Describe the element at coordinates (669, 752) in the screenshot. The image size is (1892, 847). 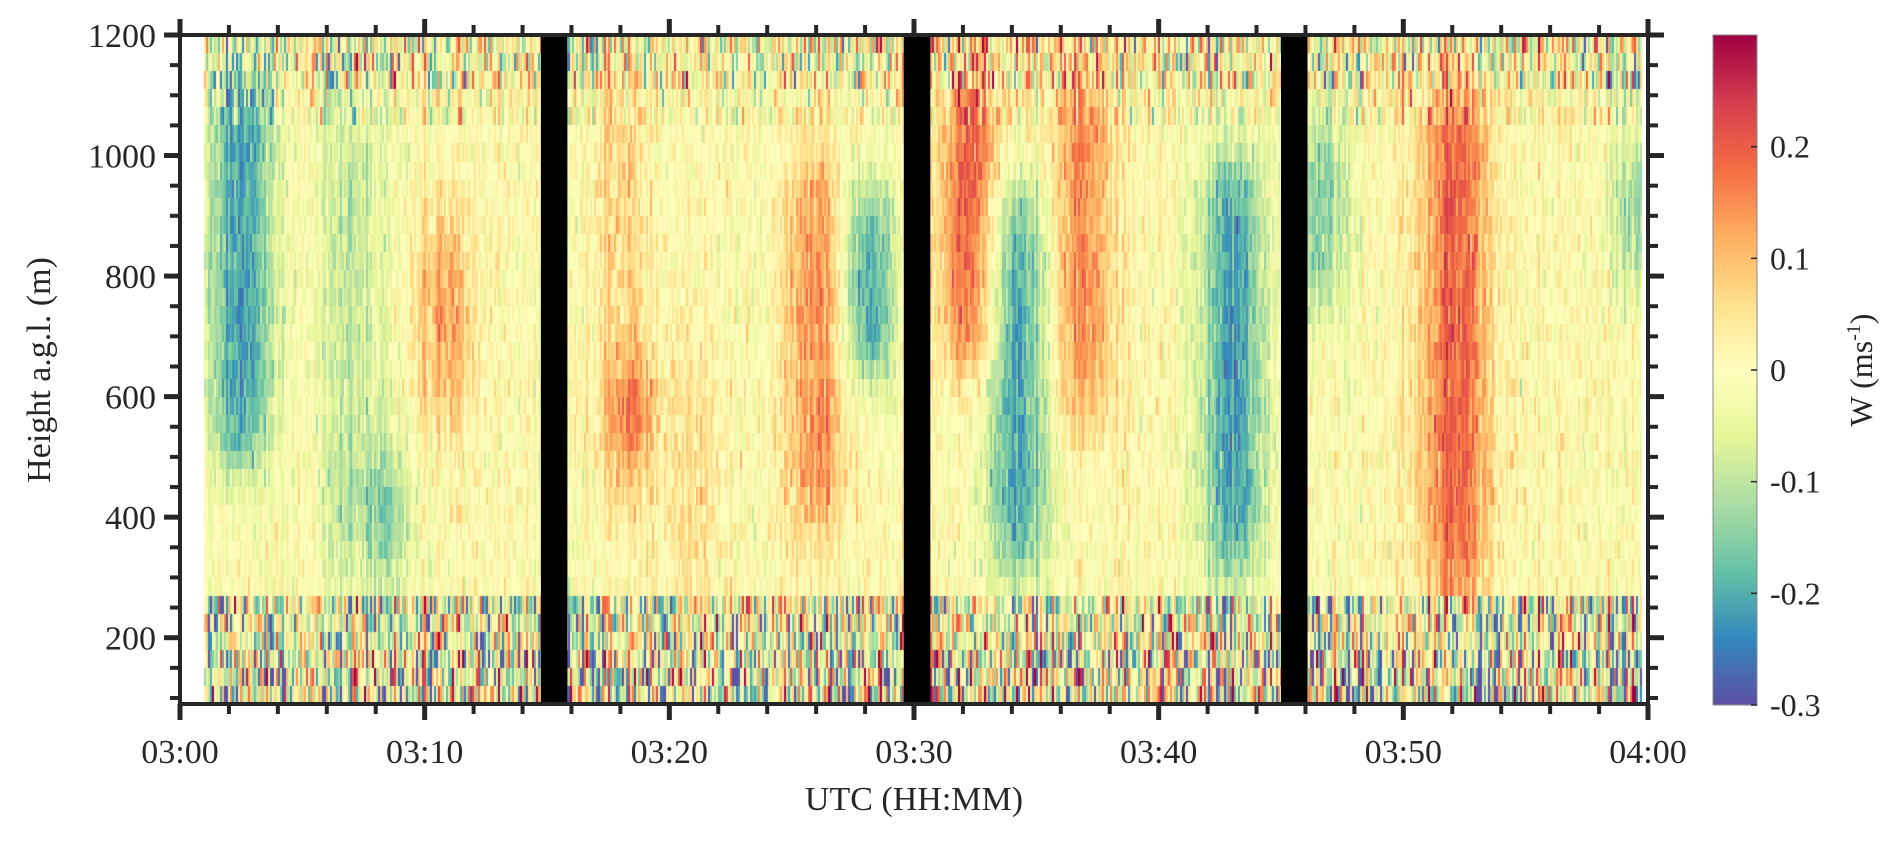
I see `x-tick-label: 03:20` at that location.